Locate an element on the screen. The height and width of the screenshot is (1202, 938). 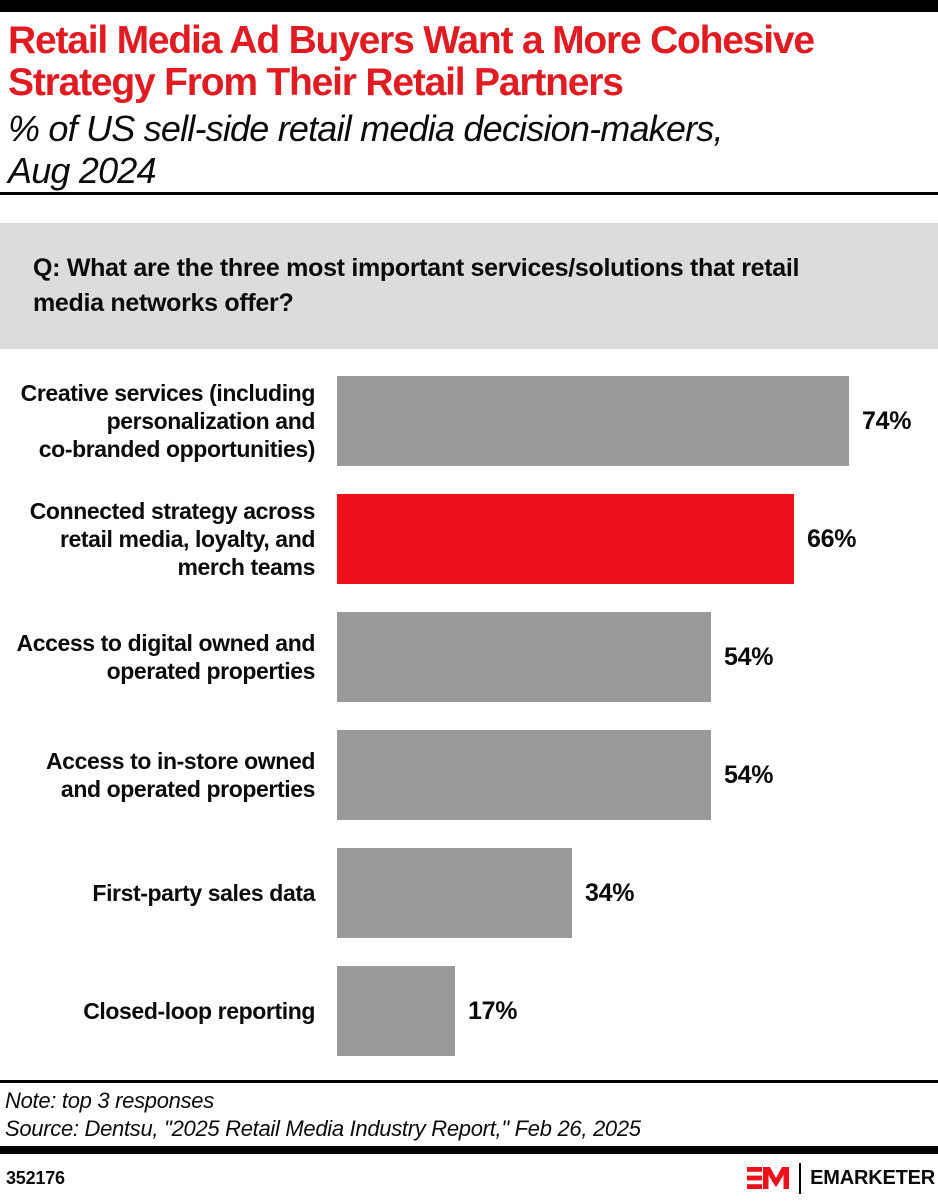
header-divider is located at coordinates (469, 193).